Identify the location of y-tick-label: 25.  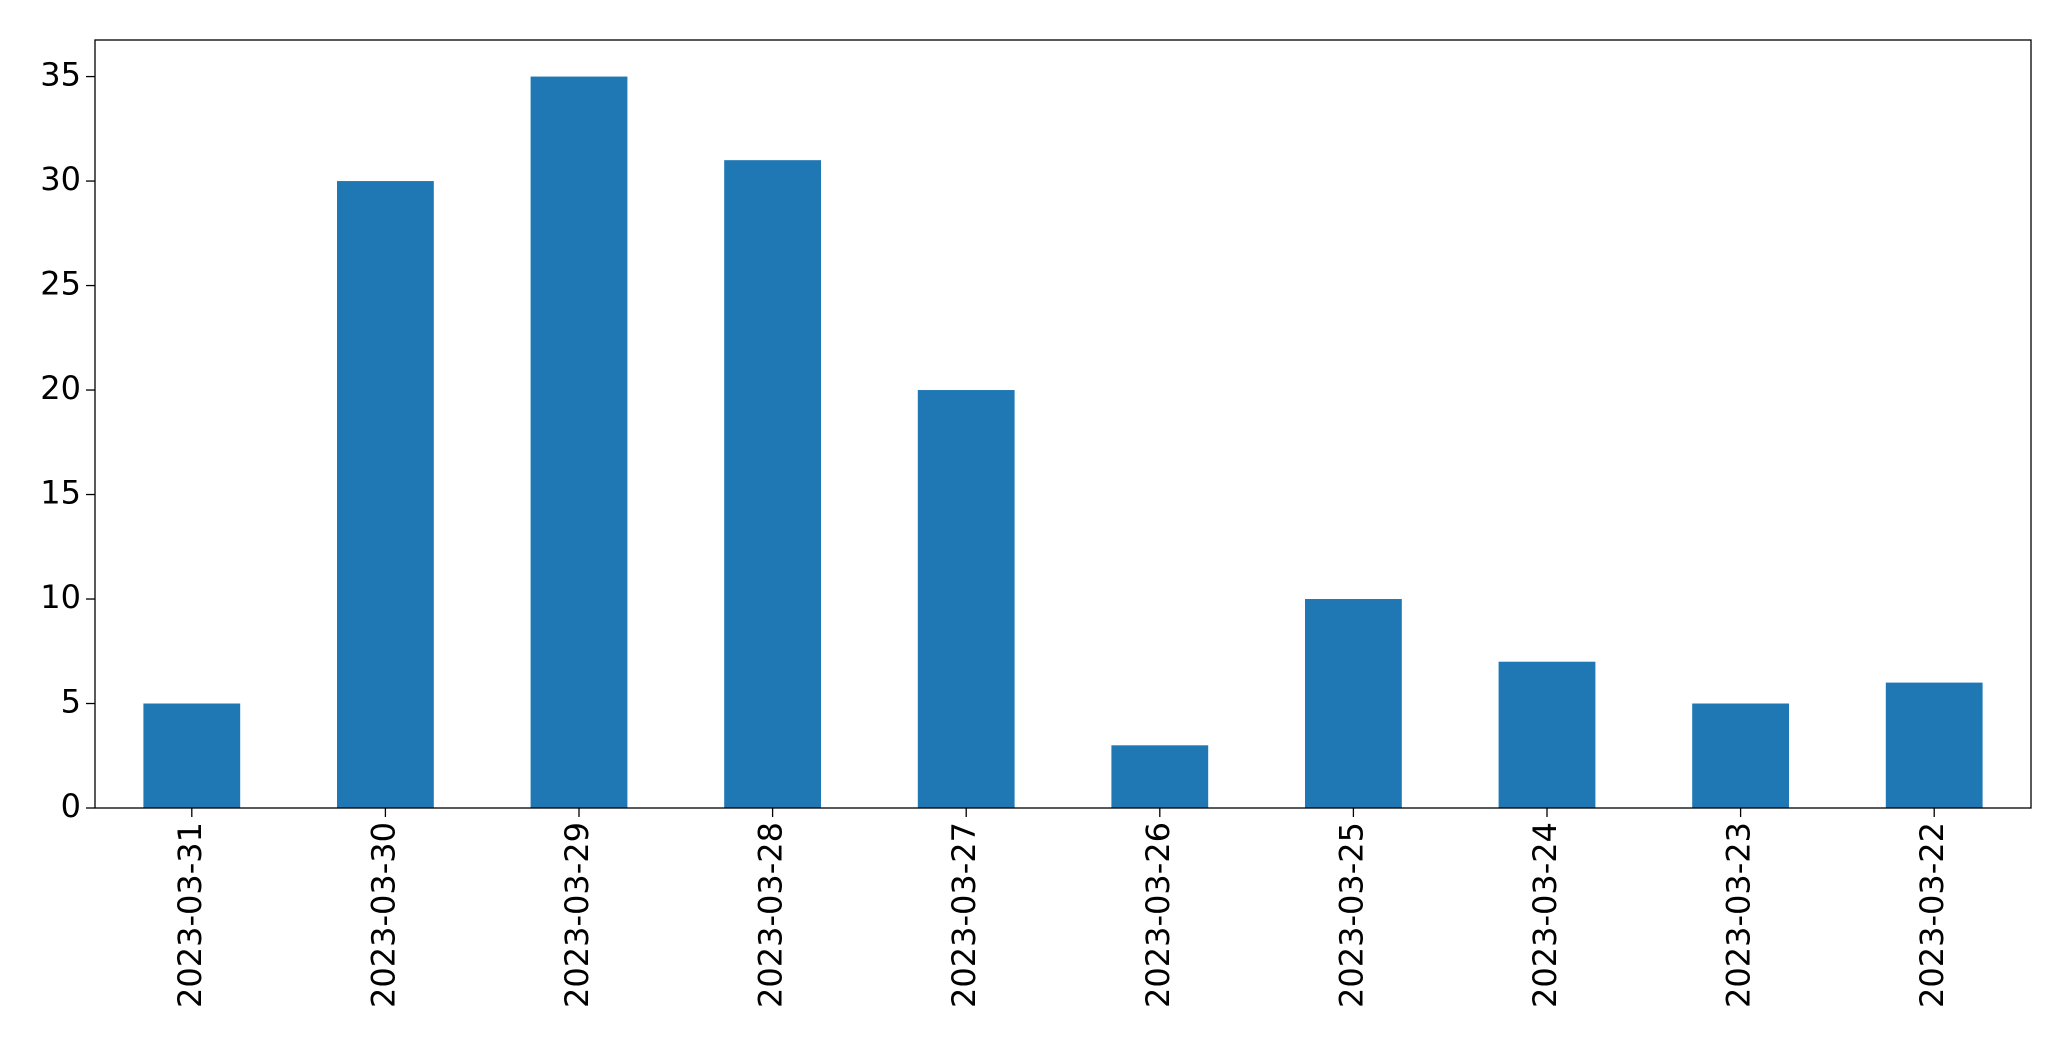
(60, 284).